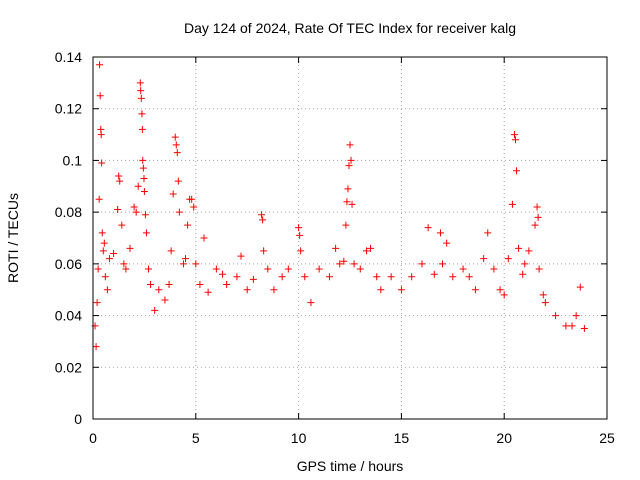 The image size is (640, 480). Describe the element at coordinates (68, 316) in the screenshot. I see `y-tick-label: 0.04` at that location.